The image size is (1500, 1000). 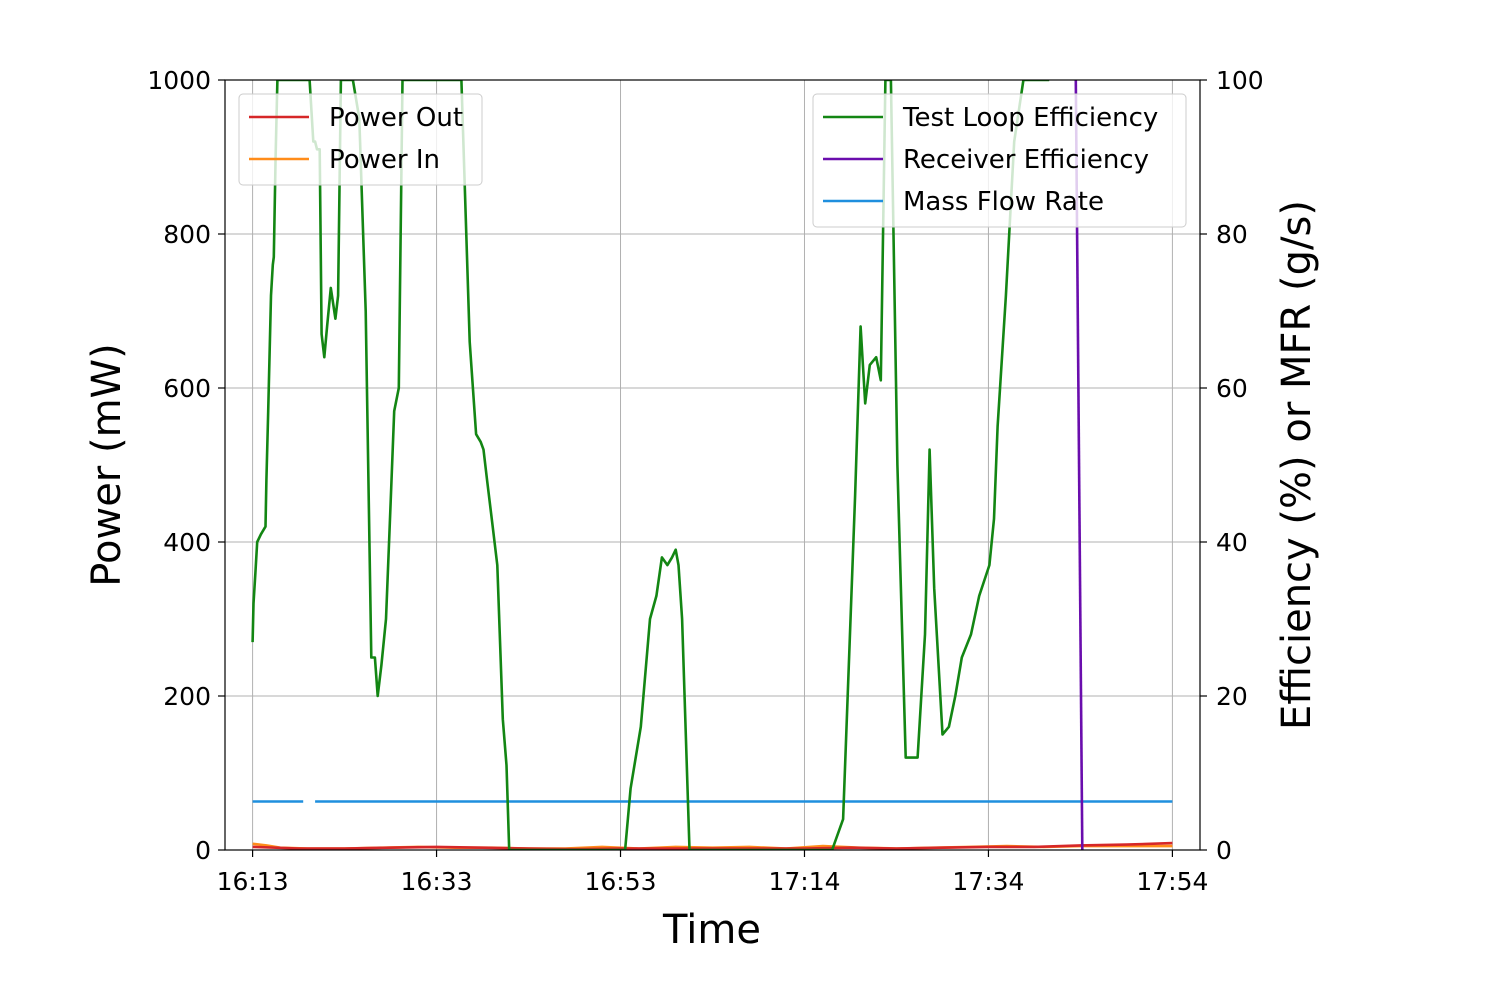 I want to click on y-left-tick-label: 400, so click(x=187, y=542).